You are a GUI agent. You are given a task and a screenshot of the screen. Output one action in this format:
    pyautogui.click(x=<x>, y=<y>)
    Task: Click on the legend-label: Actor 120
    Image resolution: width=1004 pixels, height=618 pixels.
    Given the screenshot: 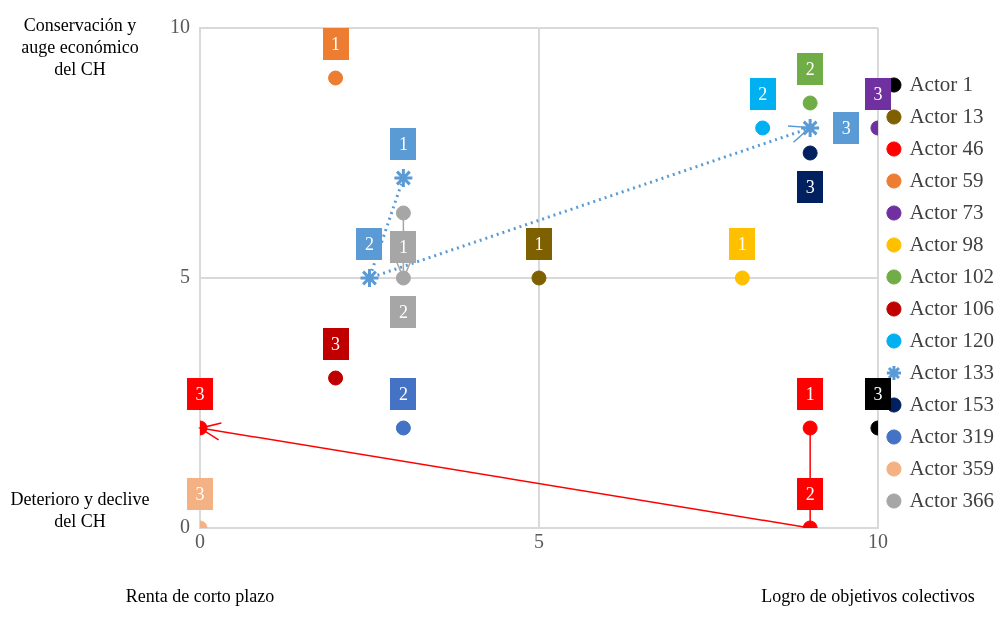 What is the action you would take?
    pyautogui.click(x=952, y=339)
    